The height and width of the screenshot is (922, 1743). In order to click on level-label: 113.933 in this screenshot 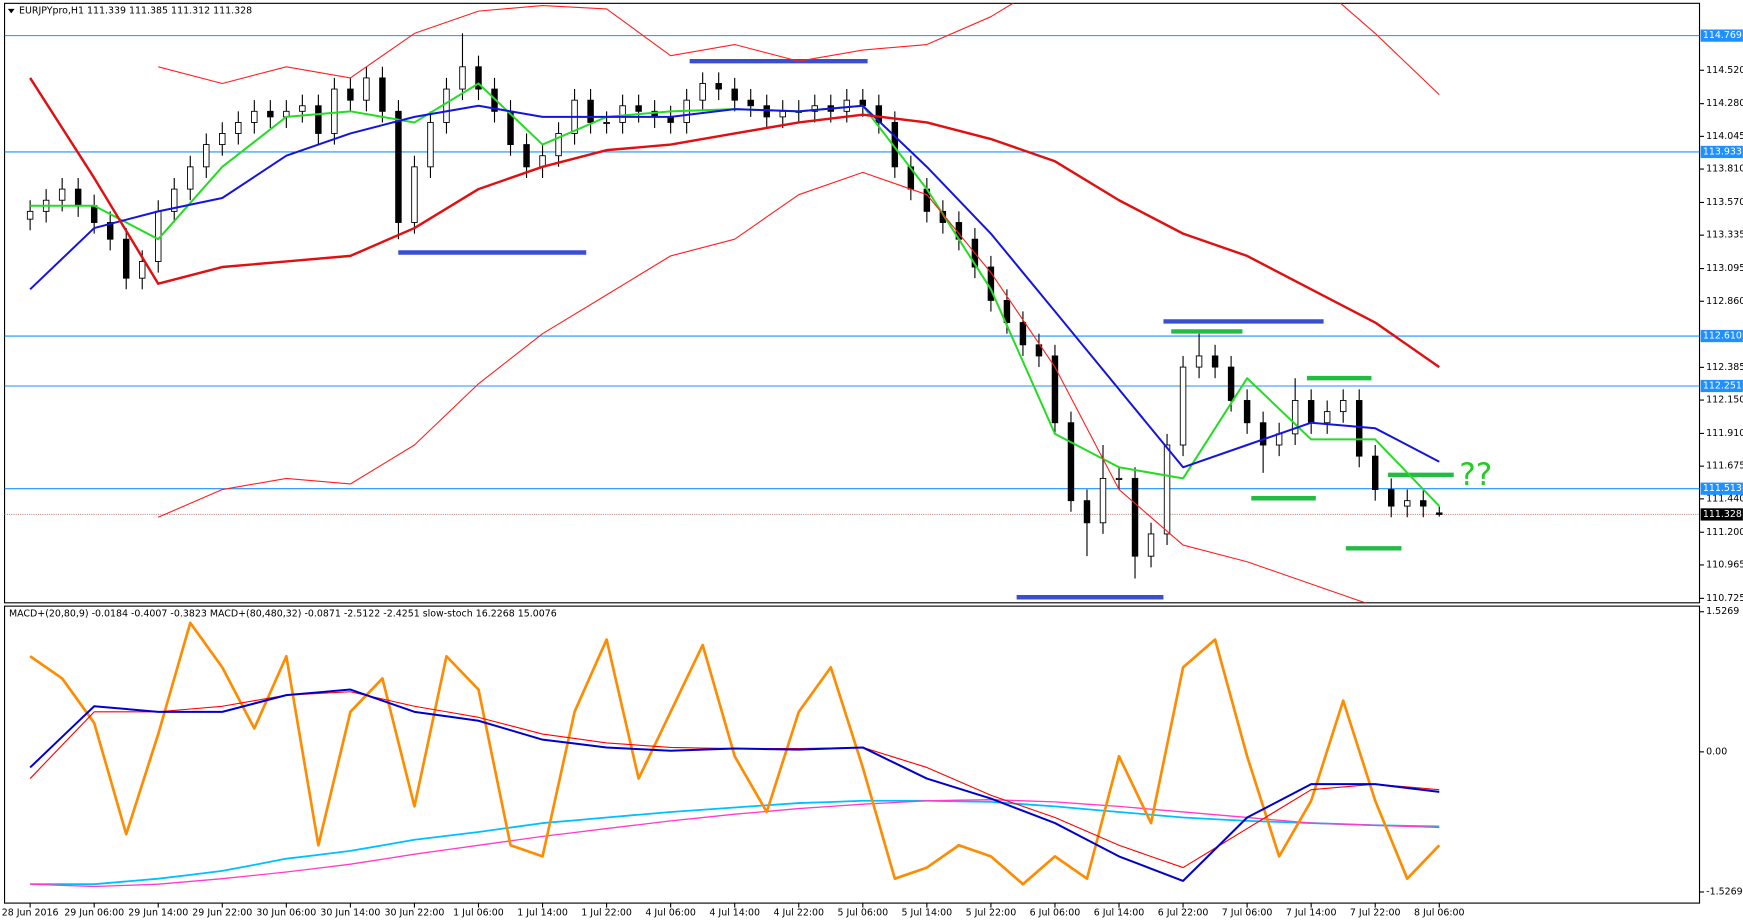, I will do `click(1722, 151)`.